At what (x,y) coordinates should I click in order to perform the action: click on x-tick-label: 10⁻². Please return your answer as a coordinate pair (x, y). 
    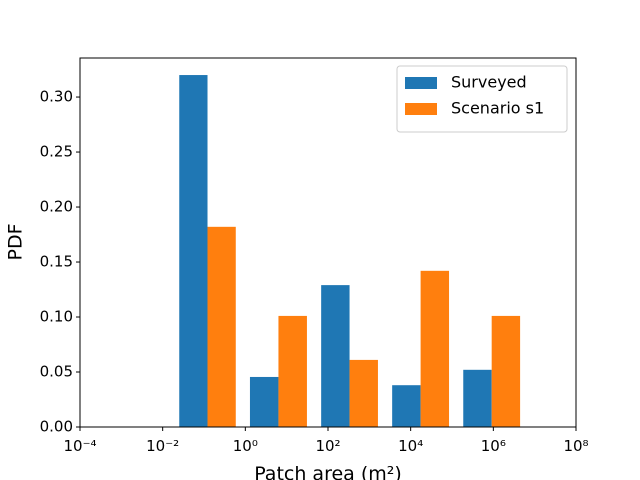
    Looking at the image, I should click on (162, 446).